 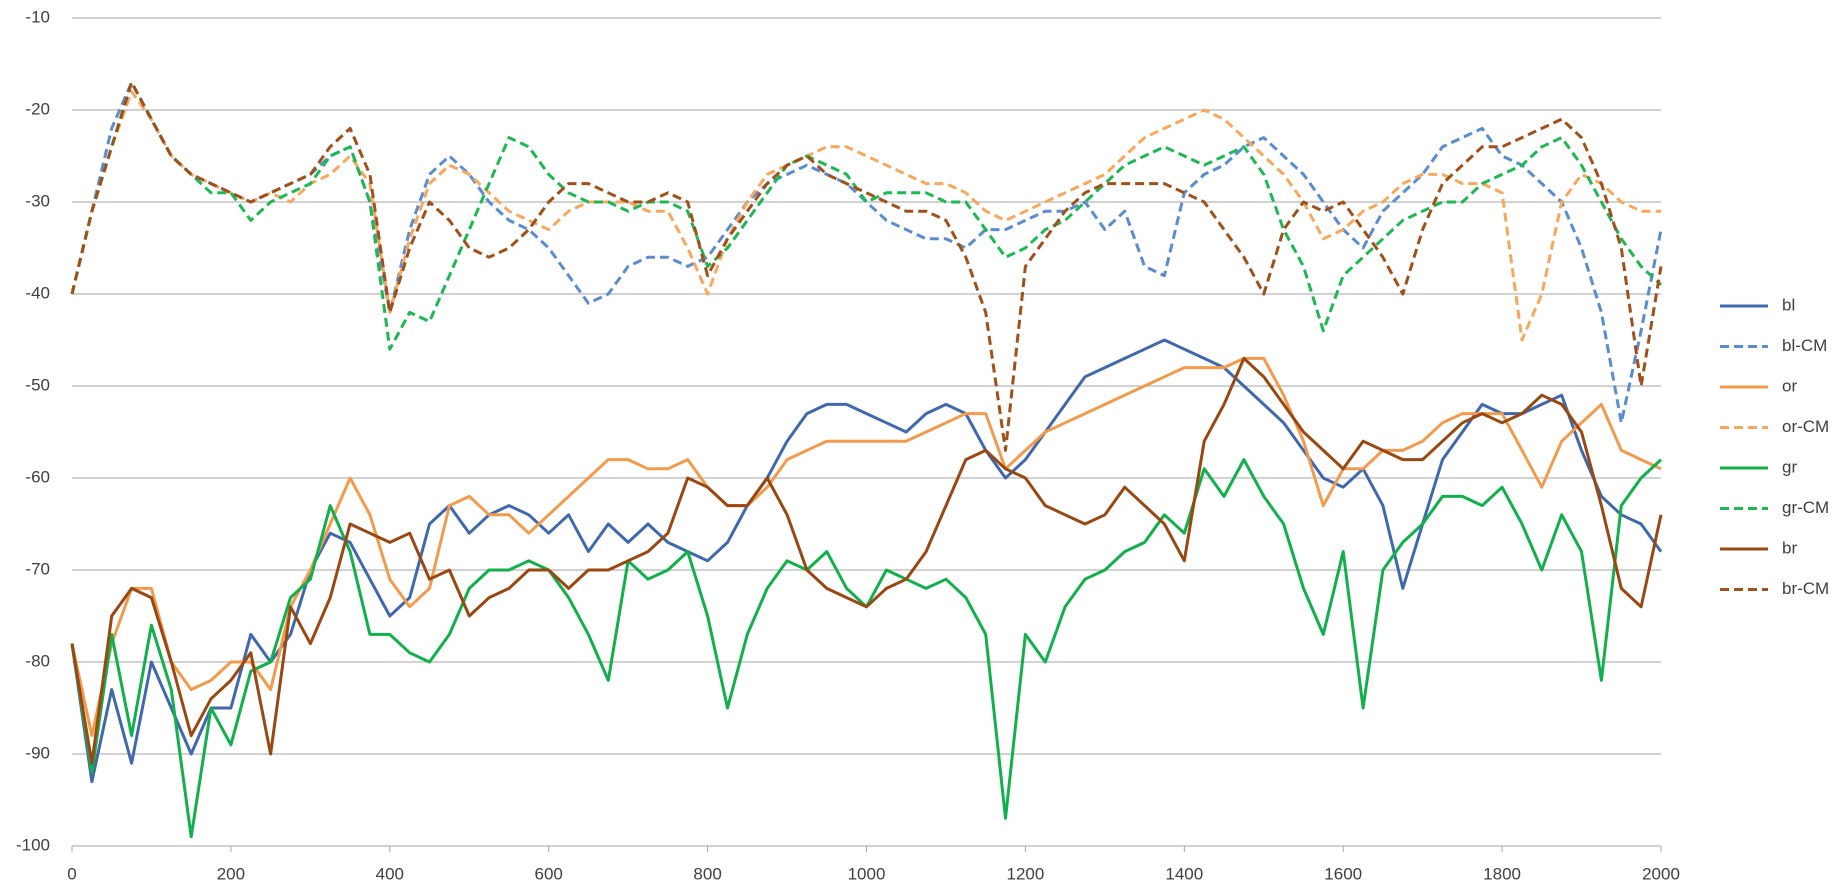 I want to click on y-tick-label: -30, so click(x=37, y=200).